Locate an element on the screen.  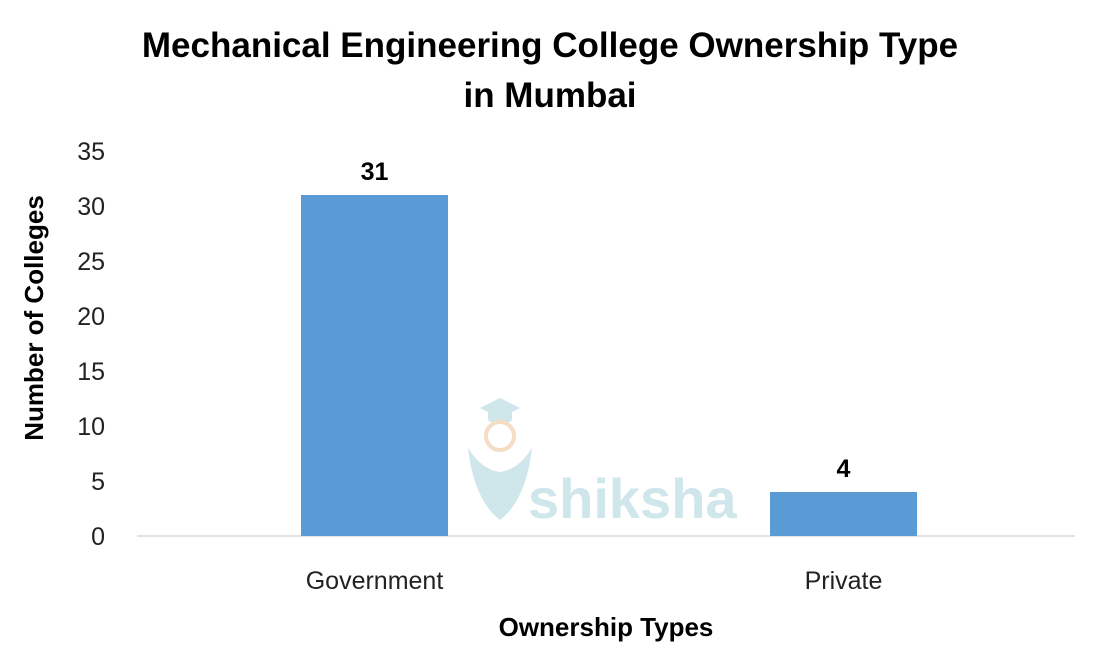
data-label-private: 4 is located at coordinates (844, 469).